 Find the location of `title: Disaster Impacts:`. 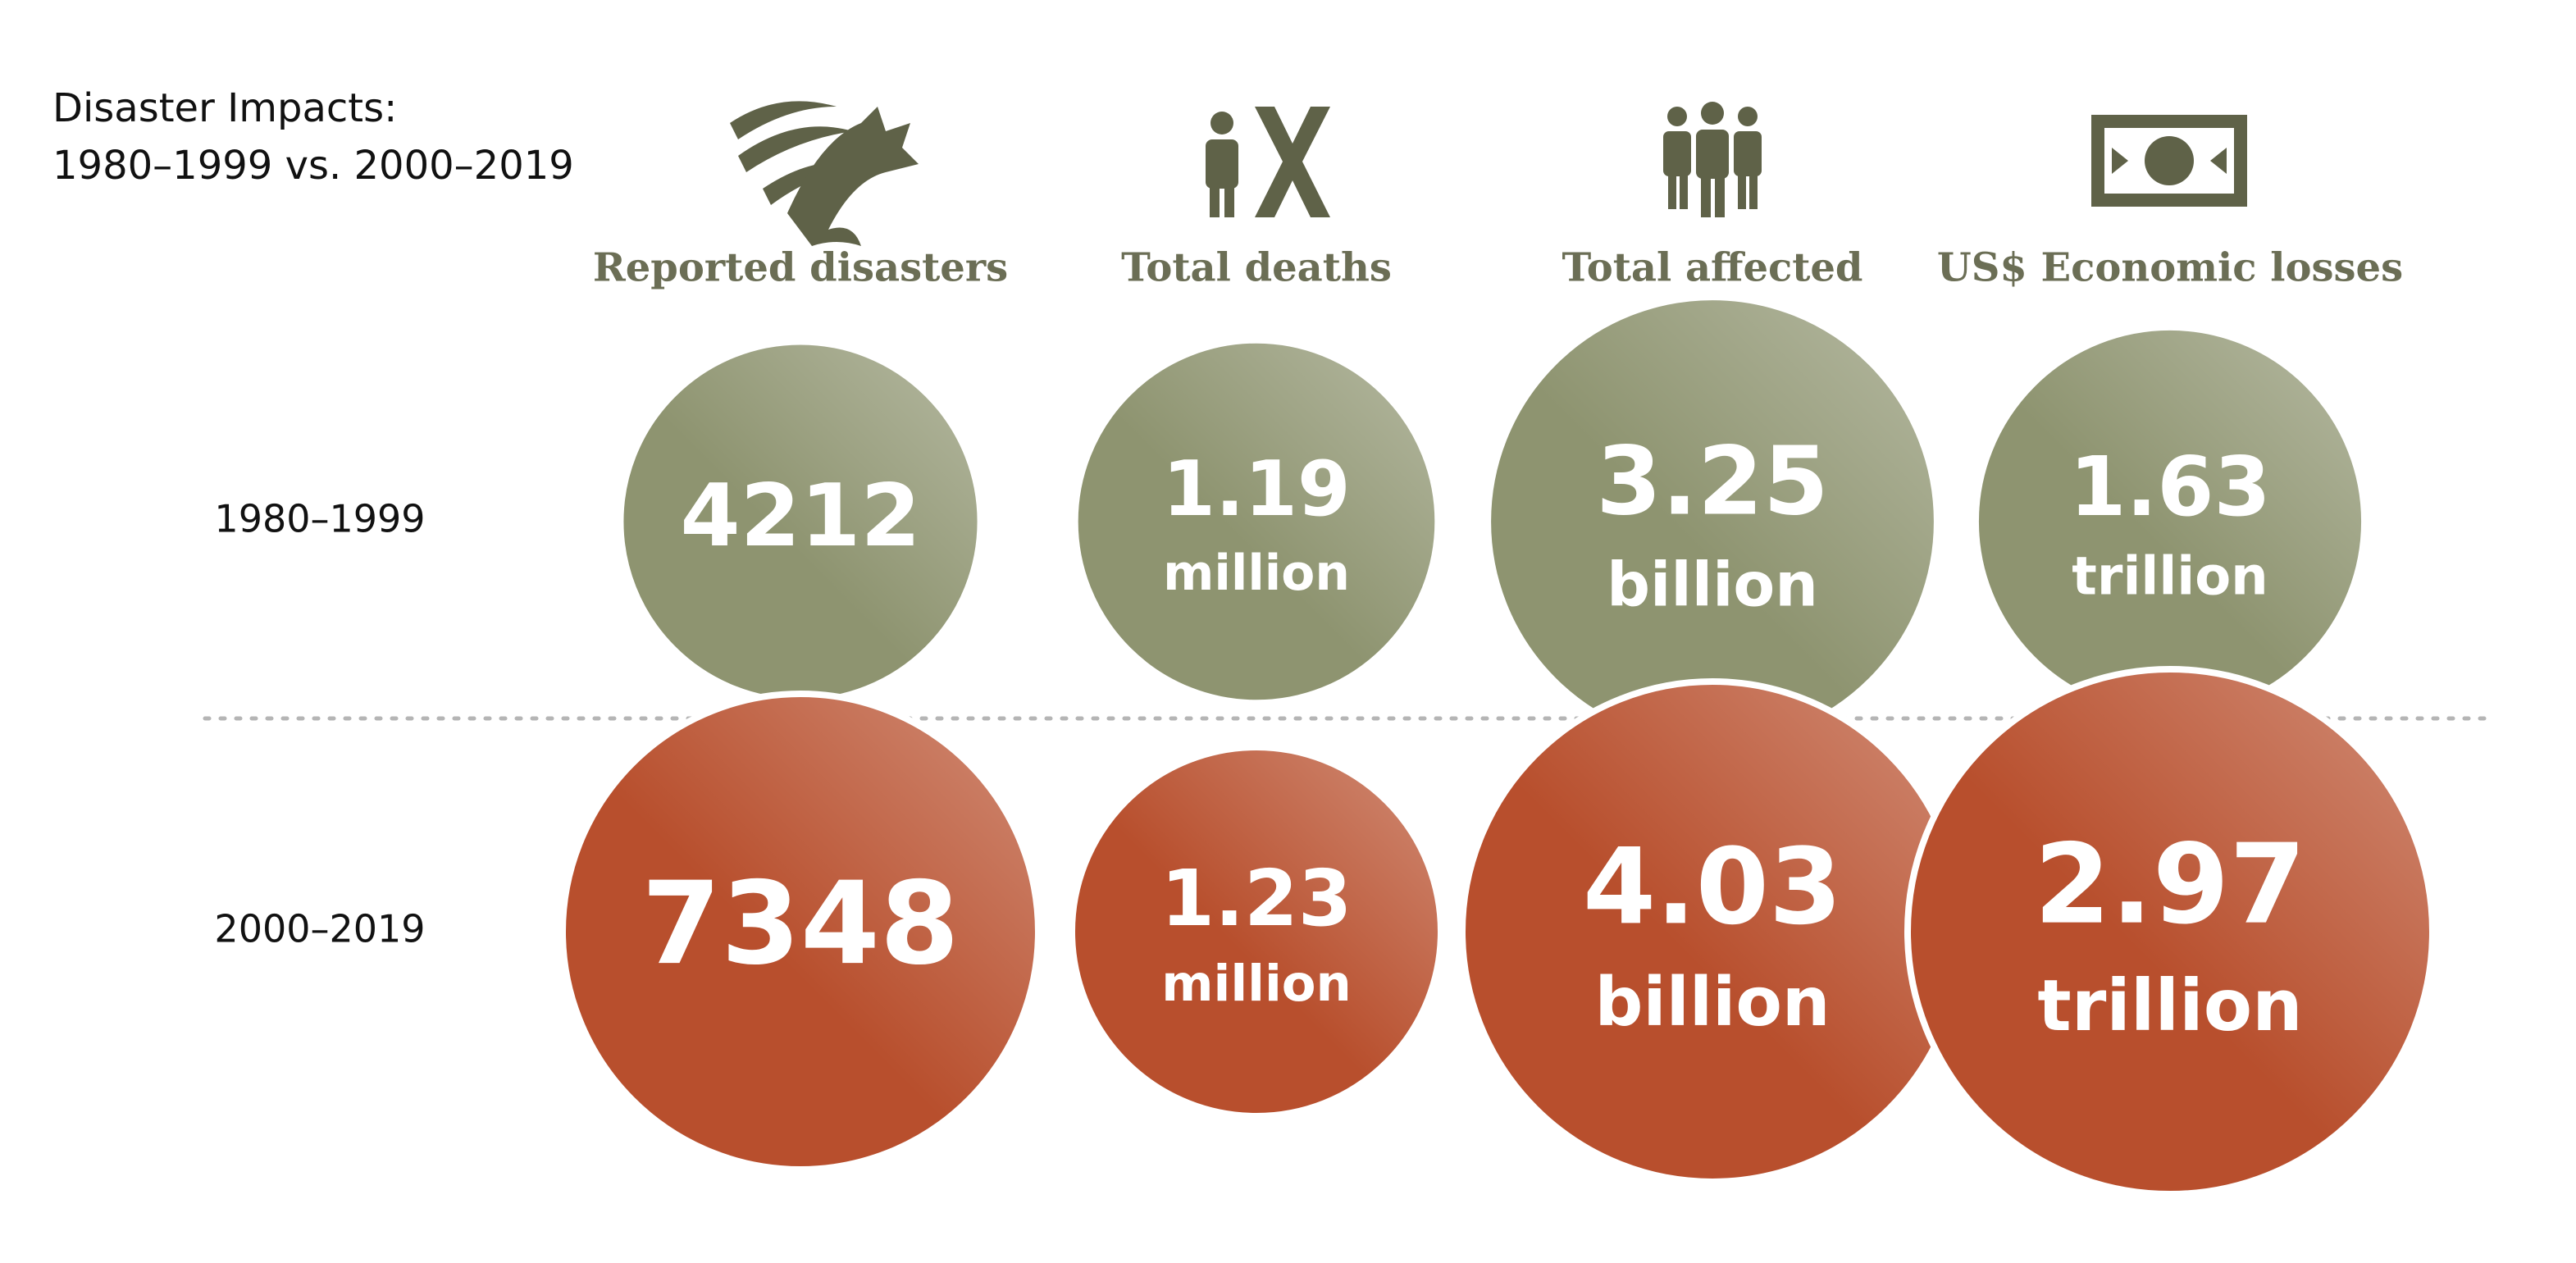

title: Disaster Impacts: is located at coordinates (224, 108).